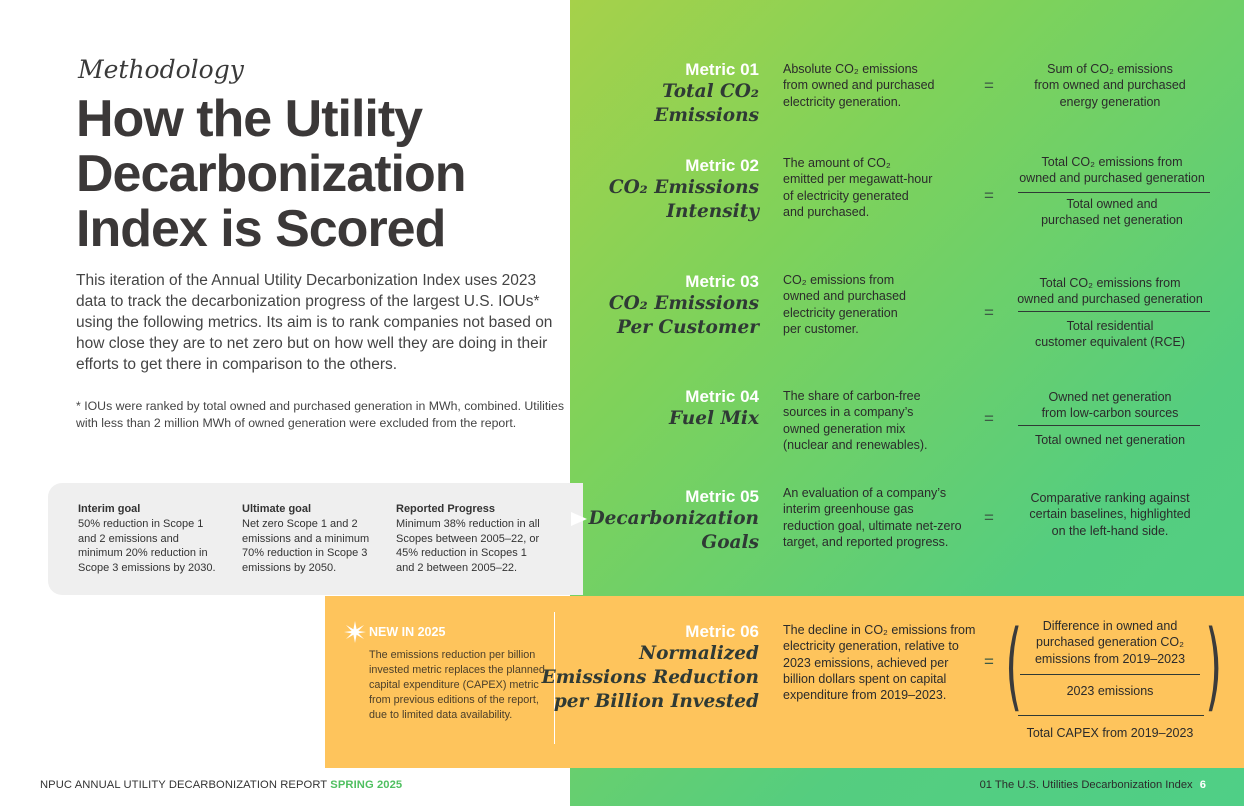 Image resolution: width=1244 pixels, height=806 pixels. I want to click on metric-name-line: Fuel Mix, so click(713, 418).